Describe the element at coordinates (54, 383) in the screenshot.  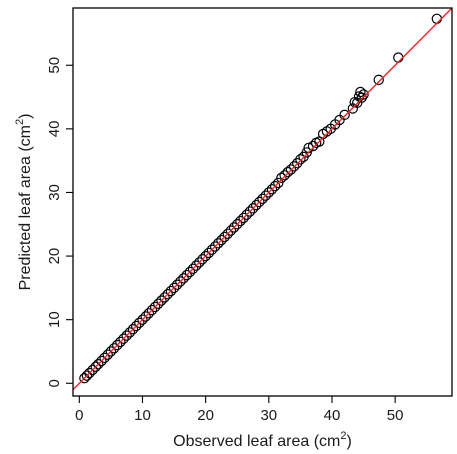
I see `y-tick-label: 0` at that location.